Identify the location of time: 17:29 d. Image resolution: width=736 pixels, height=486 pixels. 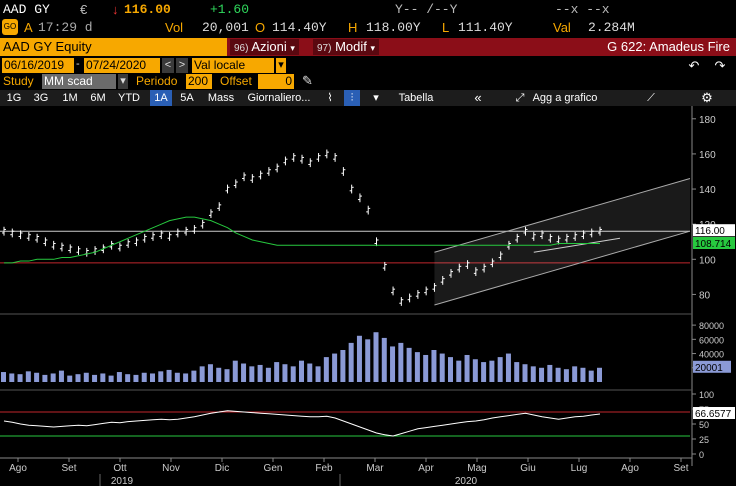
(65, 27).